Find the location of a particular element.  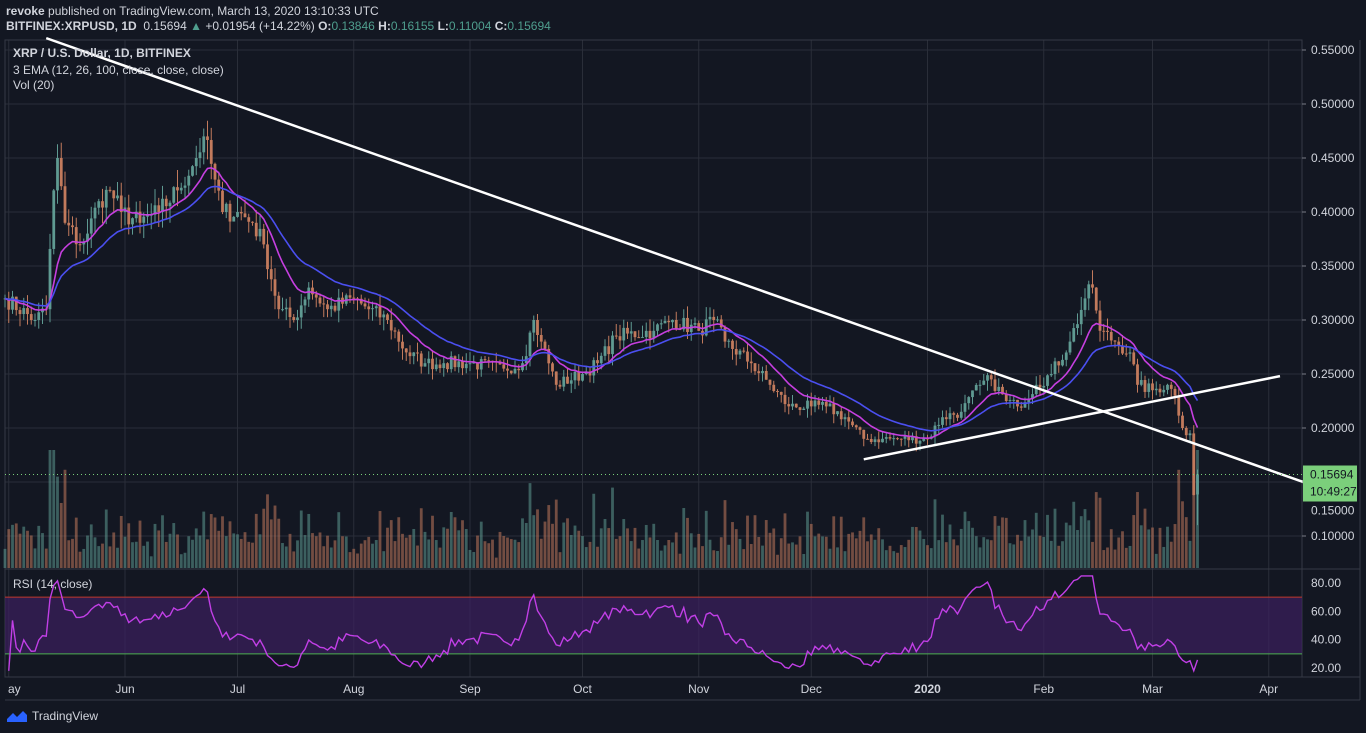

series-legend: XRP / U.S. Dollar, 1D, BITFINEX is located at coordinates (102, 53).